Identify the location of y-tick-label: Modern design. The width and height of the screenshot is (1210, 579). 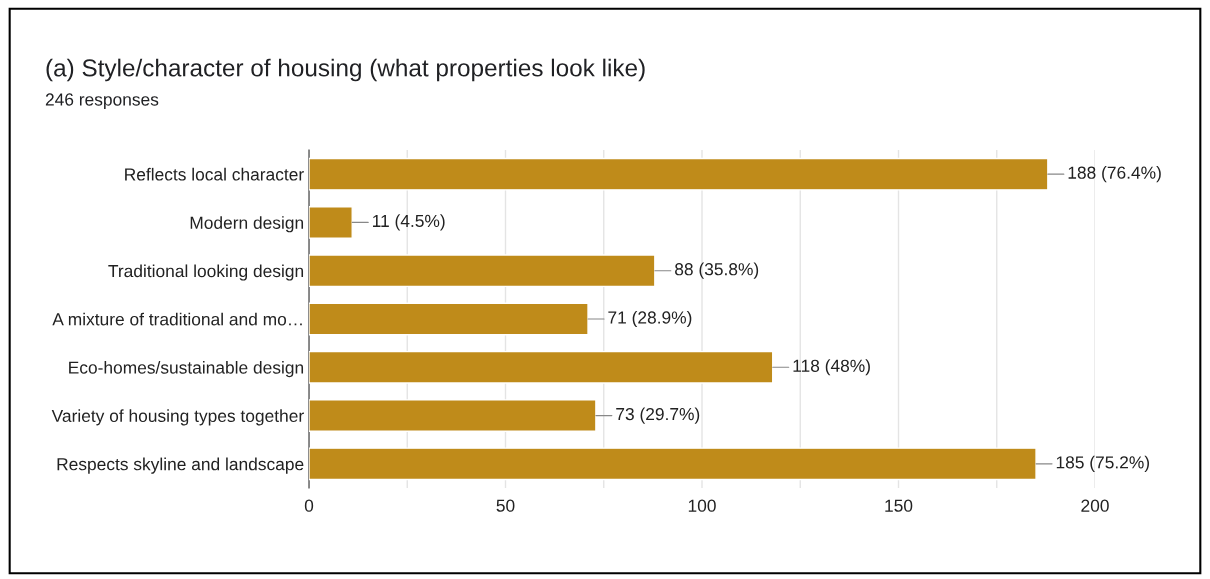
(247, 224).